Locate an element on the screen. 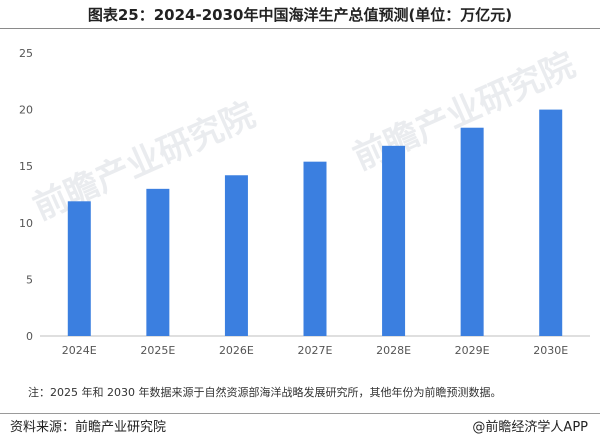 This screenshot has width=600, height=446. bar-2025E is located at coordinates (158, 262).